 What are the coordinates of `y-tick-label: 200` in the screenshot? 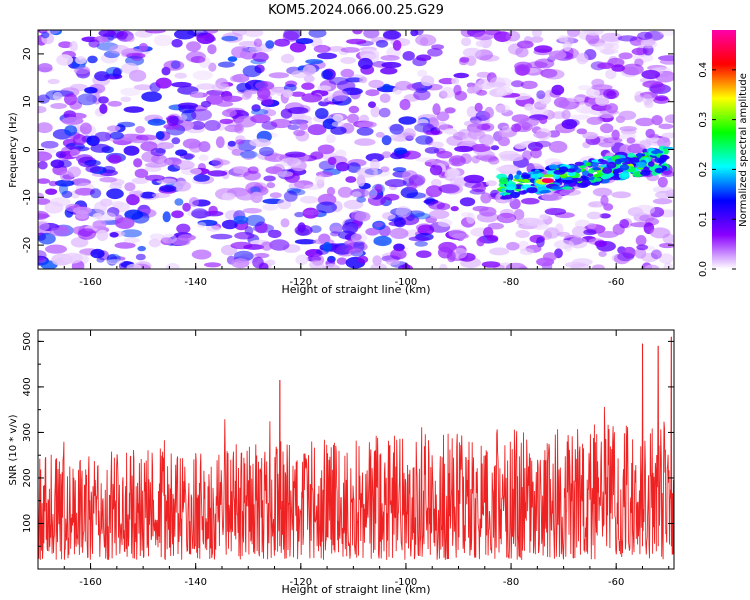 It's located at (27, 477).